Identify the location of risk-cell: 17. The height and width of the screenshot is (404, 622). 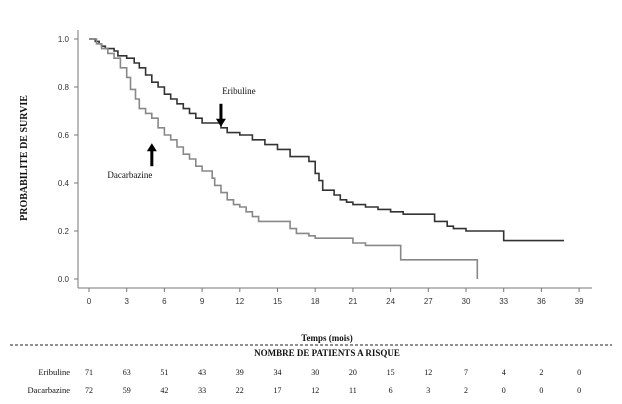
(278, 390).